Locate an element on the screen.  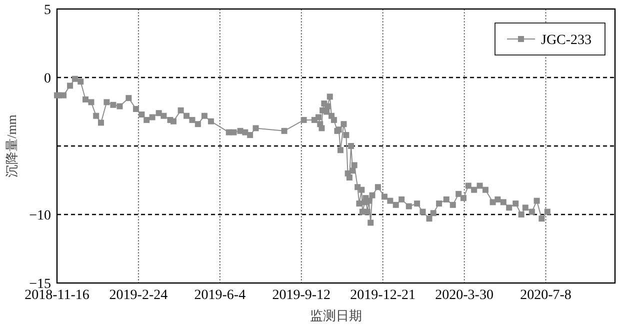
x-tick-label: 2019-2-24 is located at coordinates (138, 295).